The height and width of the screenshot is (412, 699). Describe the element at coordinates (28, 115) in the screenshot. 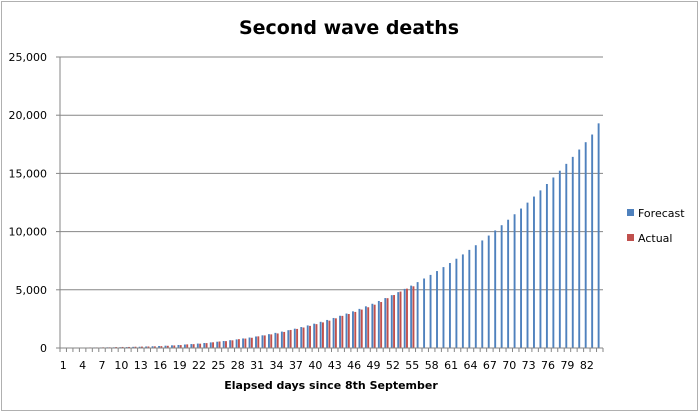

I see `y-tick-label: 20,000` at that location.